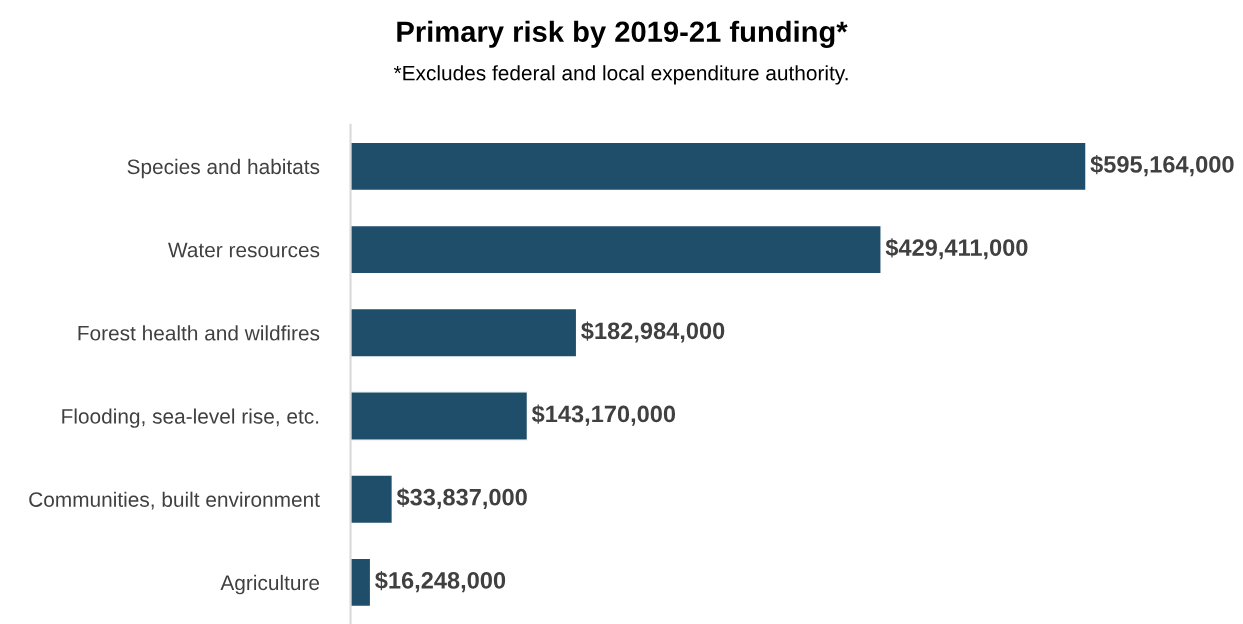 The height and width of the screenshot is (624, 1243). What do you see at coordinates (1162, 165) in the screenshot?
I see `data-label: $595,164,000` at bounding box center [1162, 165].